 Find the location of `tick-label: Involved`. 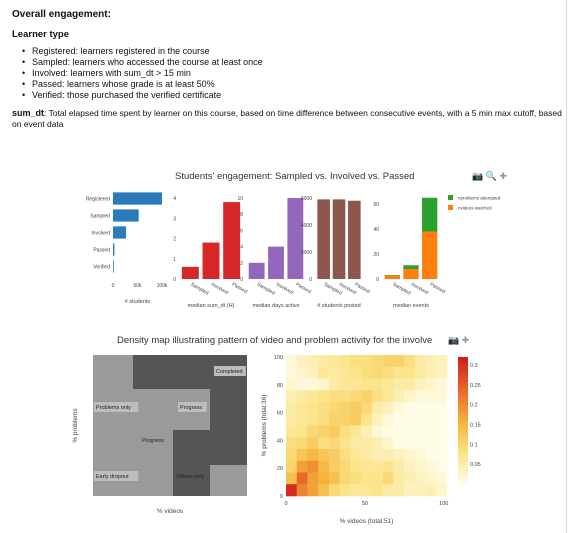

tick-label: Involved is located at coordinates (100, 234).